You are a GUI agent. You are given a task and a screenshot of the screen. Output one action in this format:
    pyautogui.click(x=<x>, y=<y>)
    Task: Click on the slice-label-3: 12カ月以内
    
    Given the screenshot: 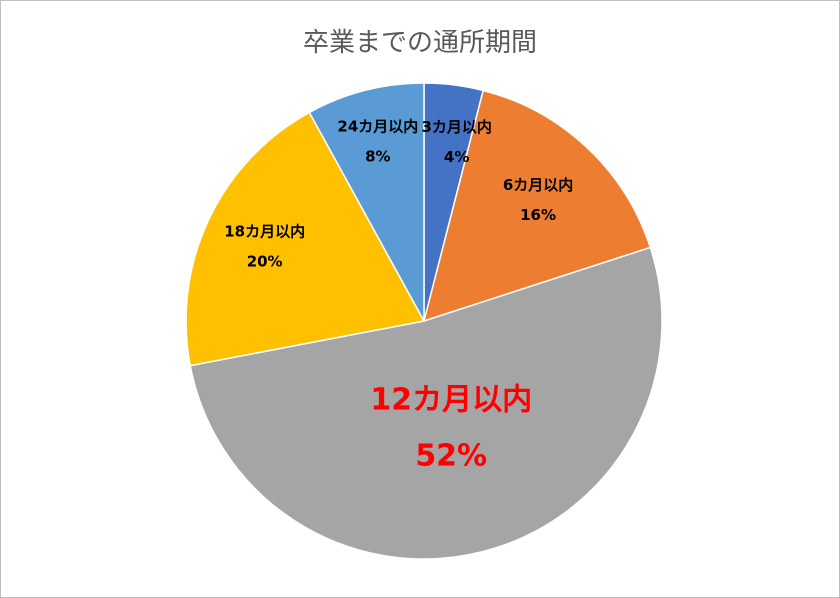 What is the action you would take?
    pyautogui.click(x=451, y=400)
    